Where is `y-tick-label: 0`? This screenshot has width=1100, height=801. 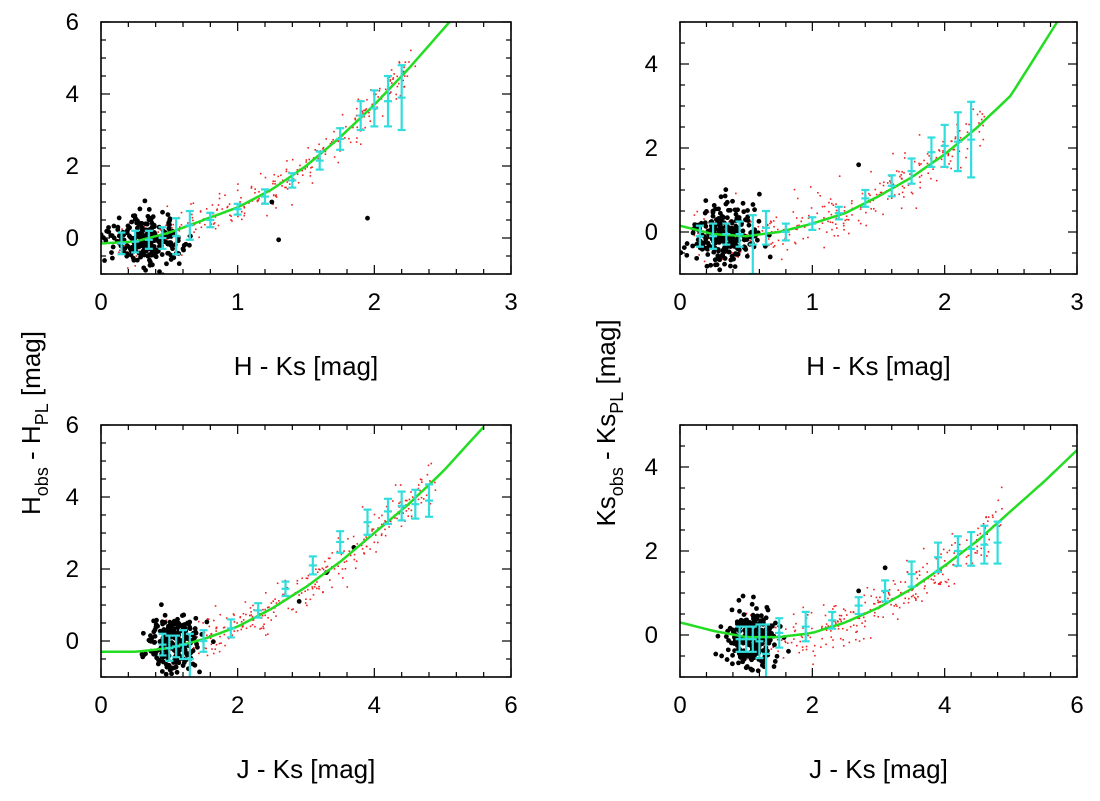 y-tick-label: 0 is located at coordinates (651, 635).